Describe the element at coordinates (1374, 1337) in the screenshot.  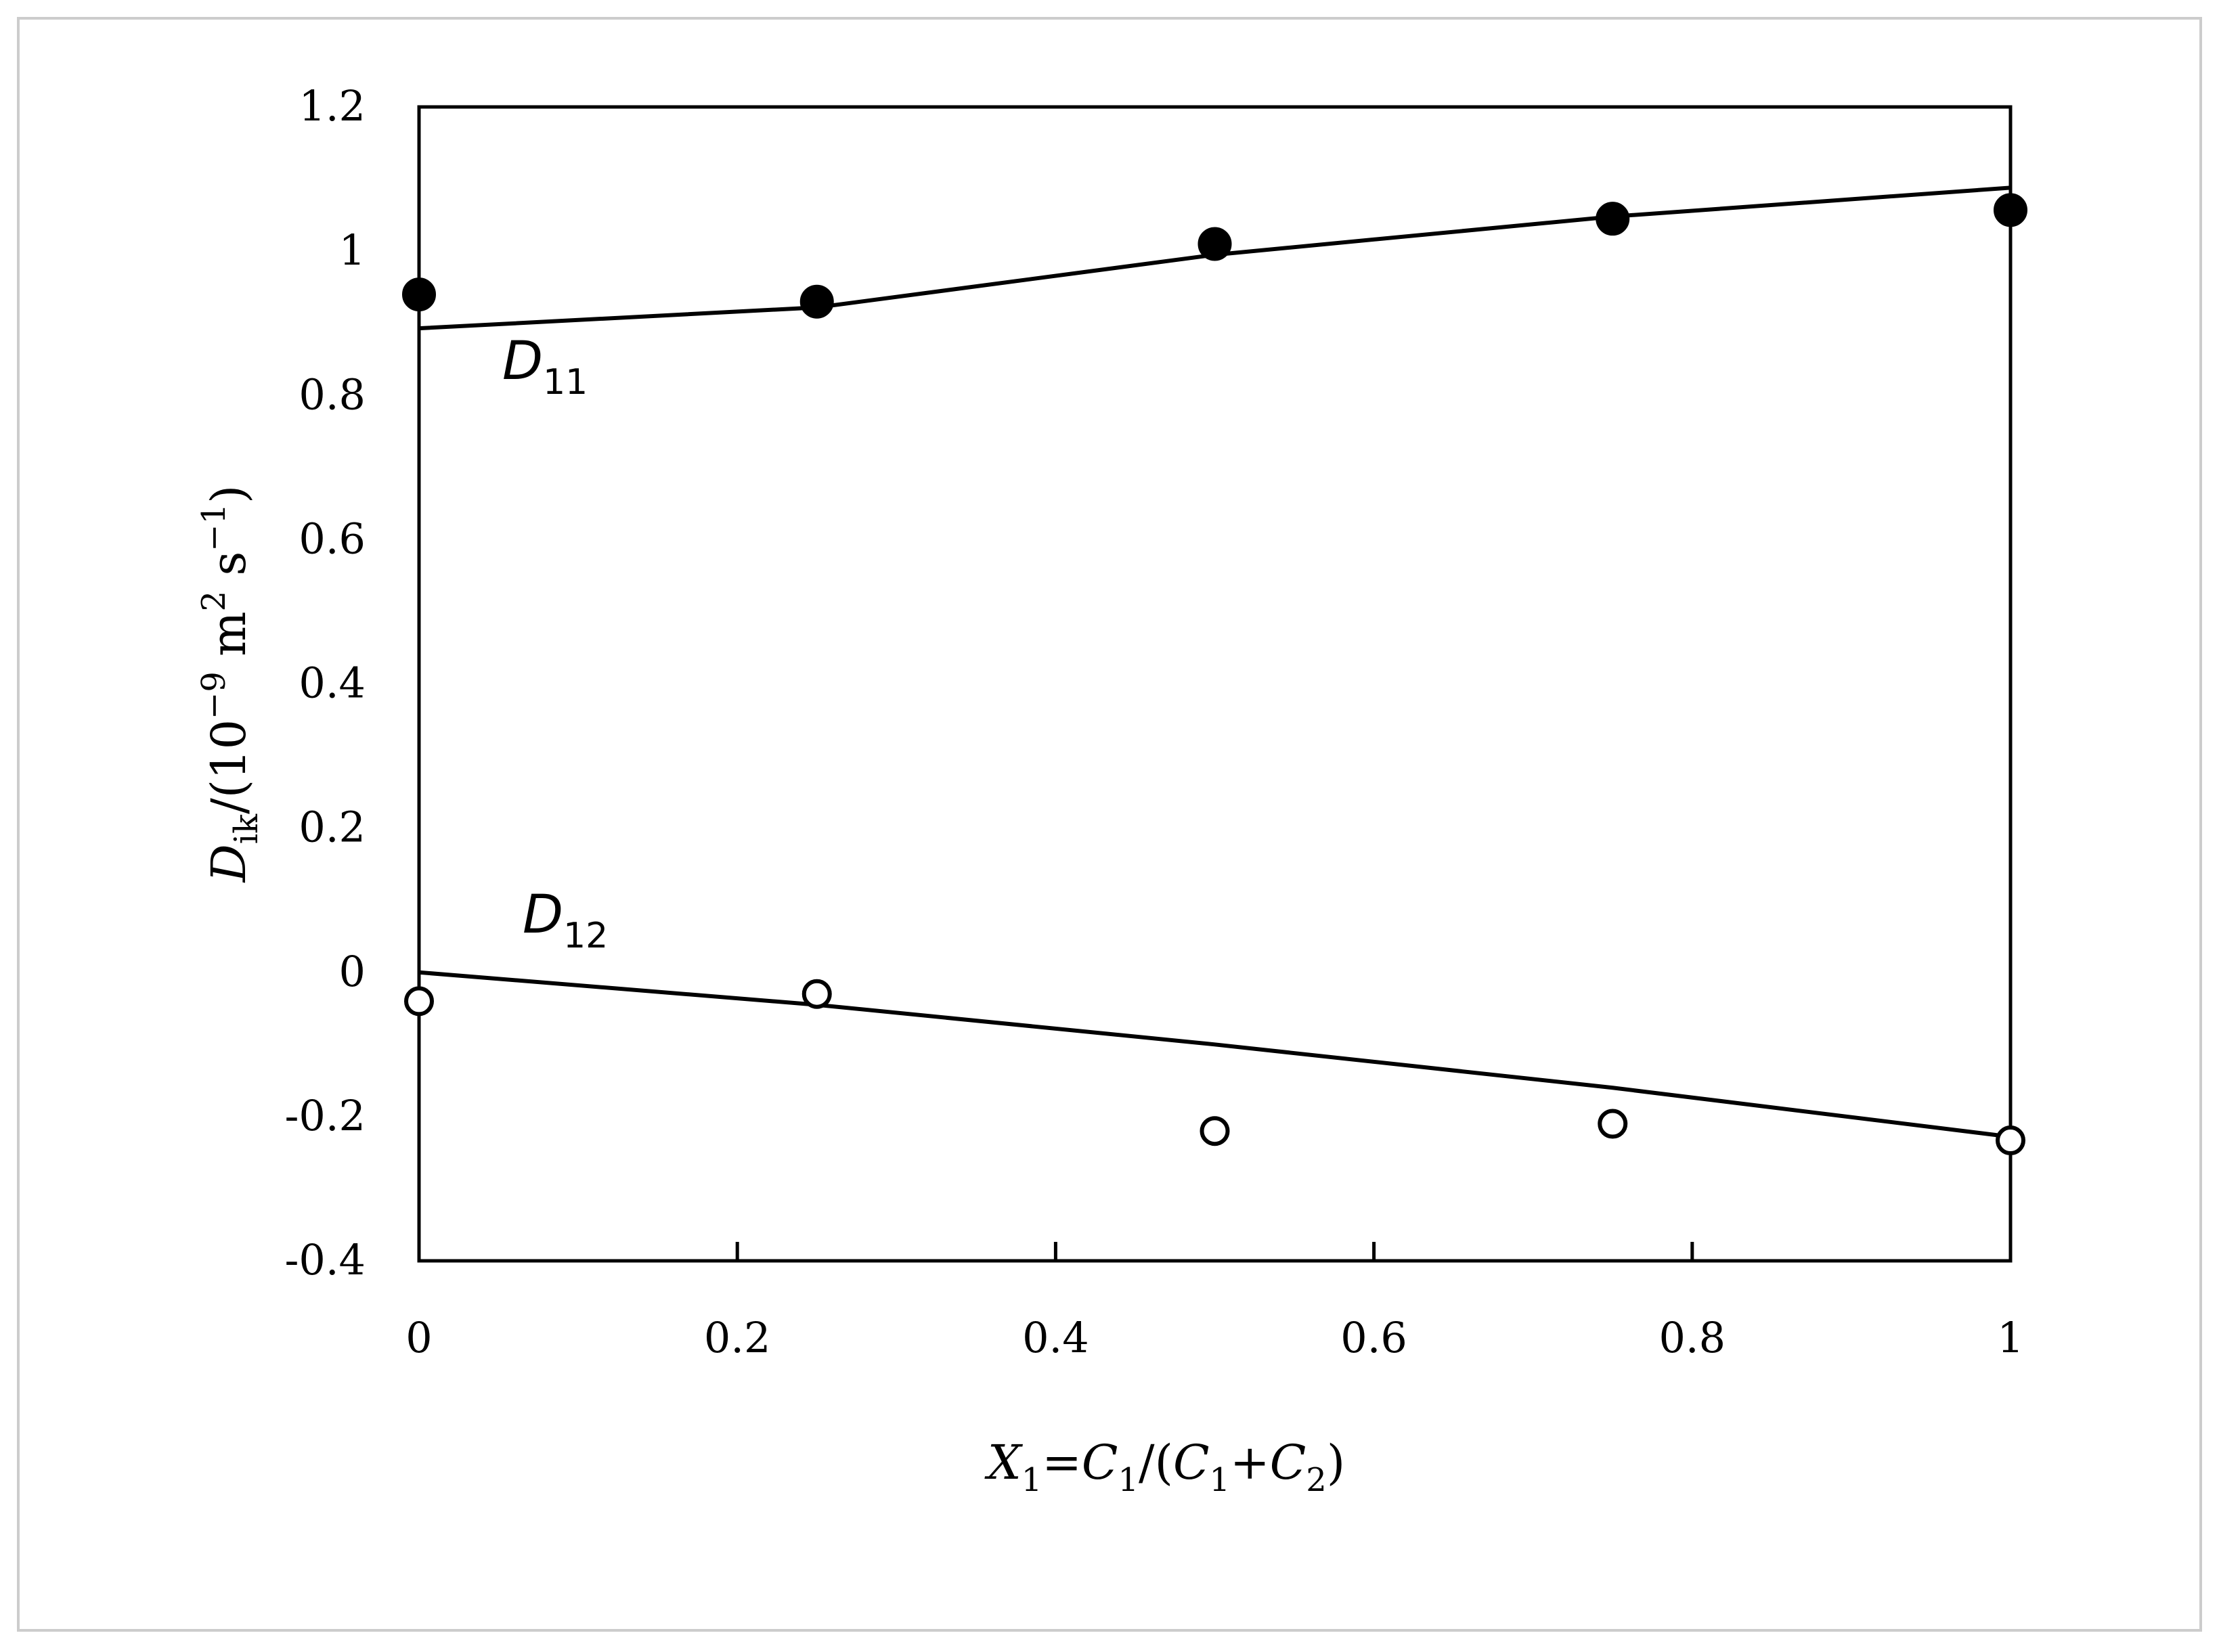
I see `x-tick-label: 0.6` at that location.